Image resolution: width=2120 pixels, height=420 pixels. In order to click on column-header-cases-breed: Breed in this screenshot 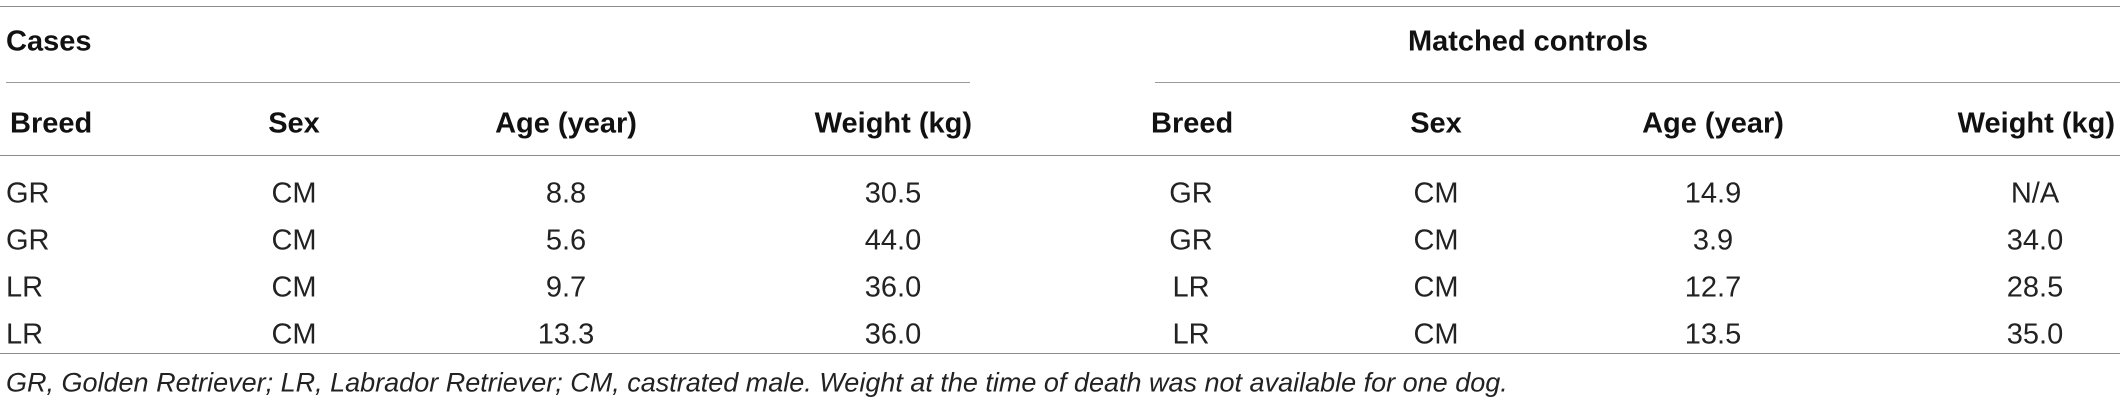, I will do `click(51, 123)`.